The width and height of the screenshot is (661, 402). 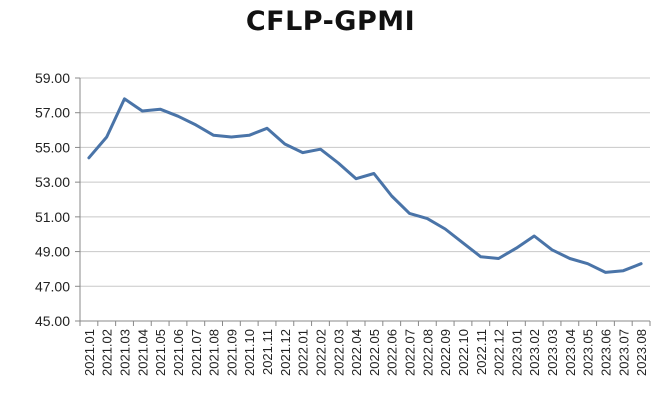 I want to click on x-tick-label: 2022.08, so click(x=427, y=352).